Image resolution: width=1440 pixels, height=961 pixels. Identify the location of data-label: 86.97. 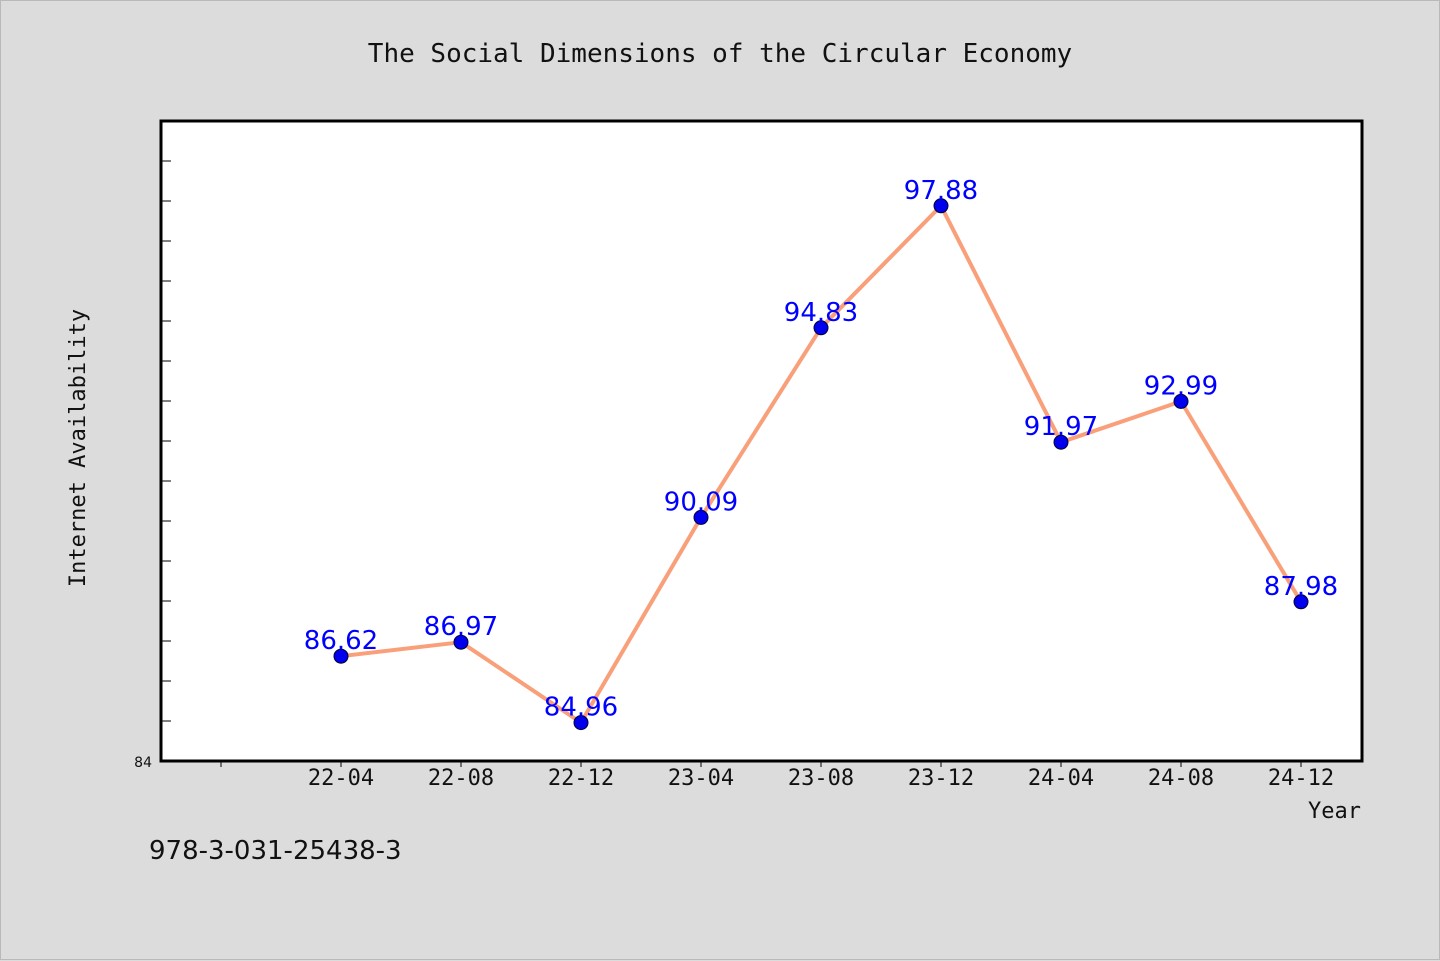
(461, 627).